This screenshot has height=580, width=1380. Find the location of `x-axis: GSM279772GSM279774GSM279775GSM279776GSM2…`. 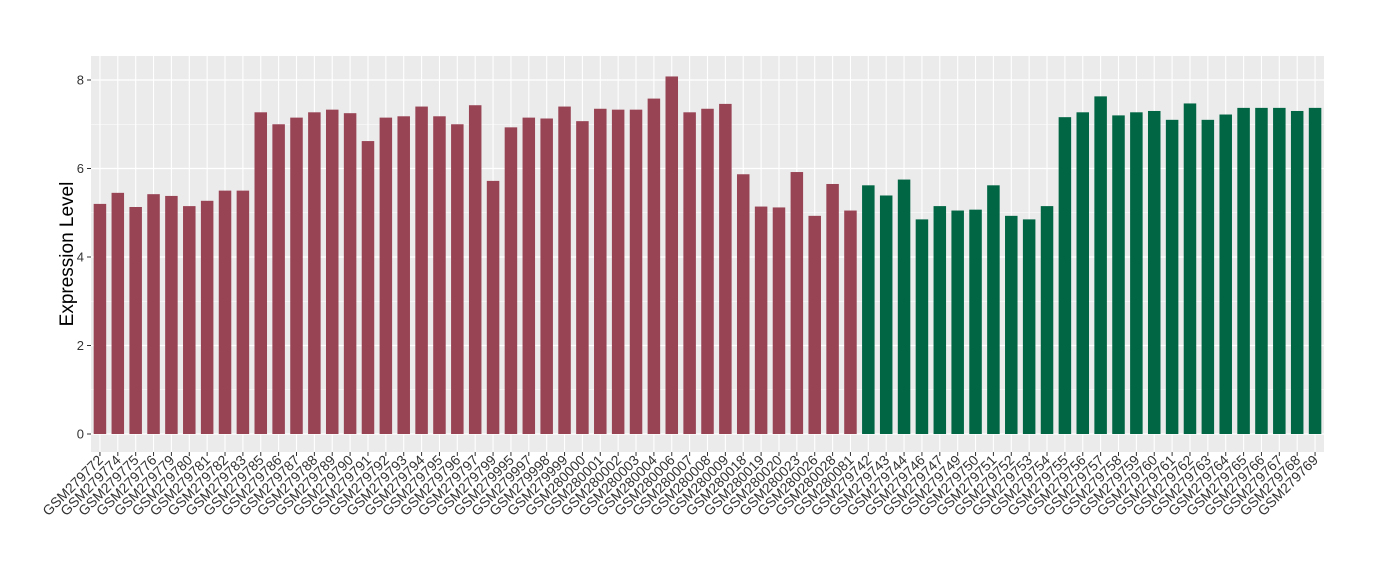

x-axis: GSM279772GSM279774GSM279775GSM279776GSM2… is located at coordinates (680, 485).